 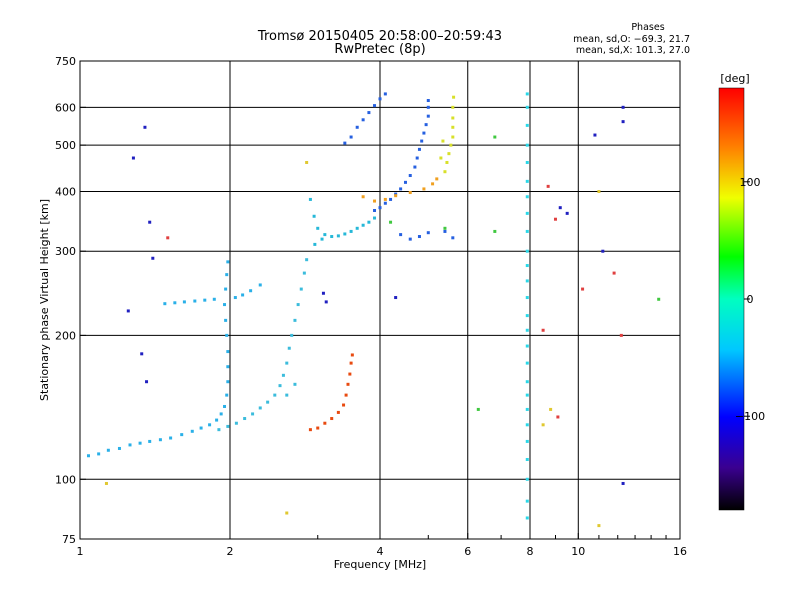 I want to click on x-tick-label: 2, so click(x=230, y=551).